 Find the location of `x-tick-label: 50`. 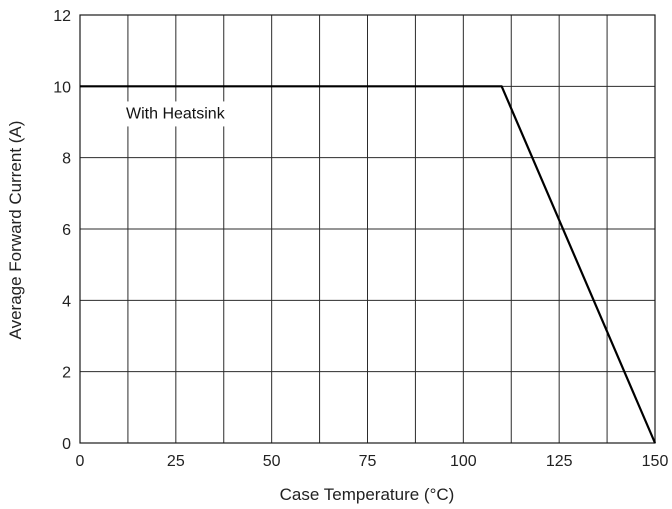

x-tick-label: 50 is located at coordinates (272, 461).